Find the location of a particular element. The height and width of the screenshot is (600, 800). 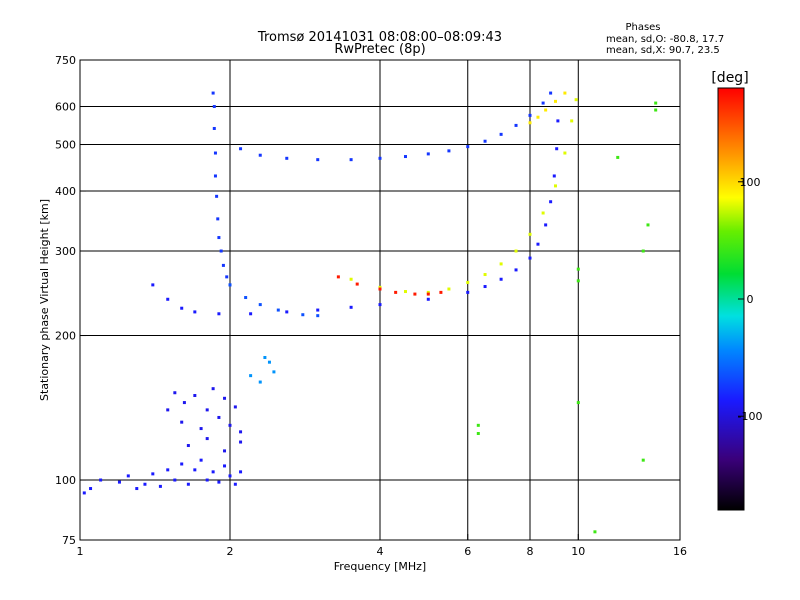

x-tick-label: 6 is located at coordinates (467, 551).